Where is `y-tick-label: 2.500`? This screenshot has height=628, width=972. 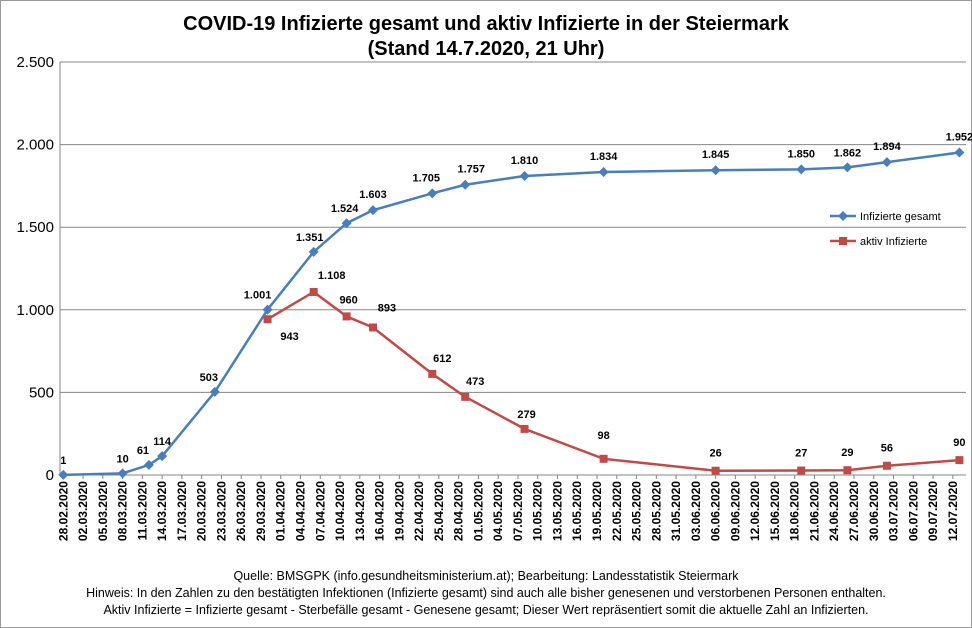 y-tick-label: 2.500 is located at coordinates (35, 62).